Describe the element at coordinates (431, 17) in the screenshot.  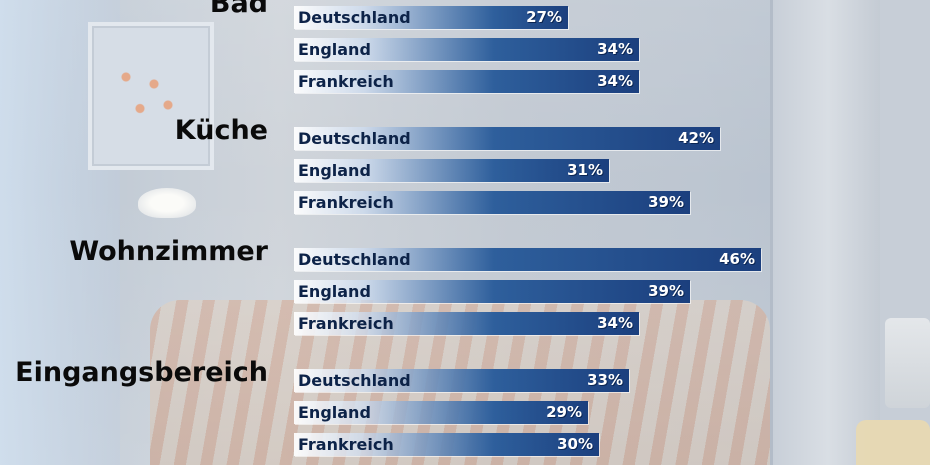
I see `bar-deutschland: Deutschland 27%` at that location.